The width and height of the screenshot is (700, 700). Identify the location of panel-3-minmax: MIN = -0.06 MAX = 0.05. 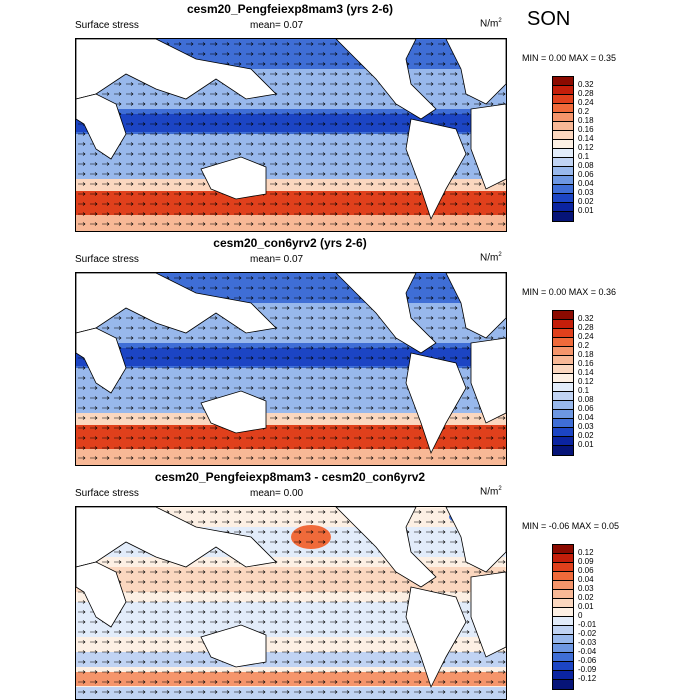
(571, 526).